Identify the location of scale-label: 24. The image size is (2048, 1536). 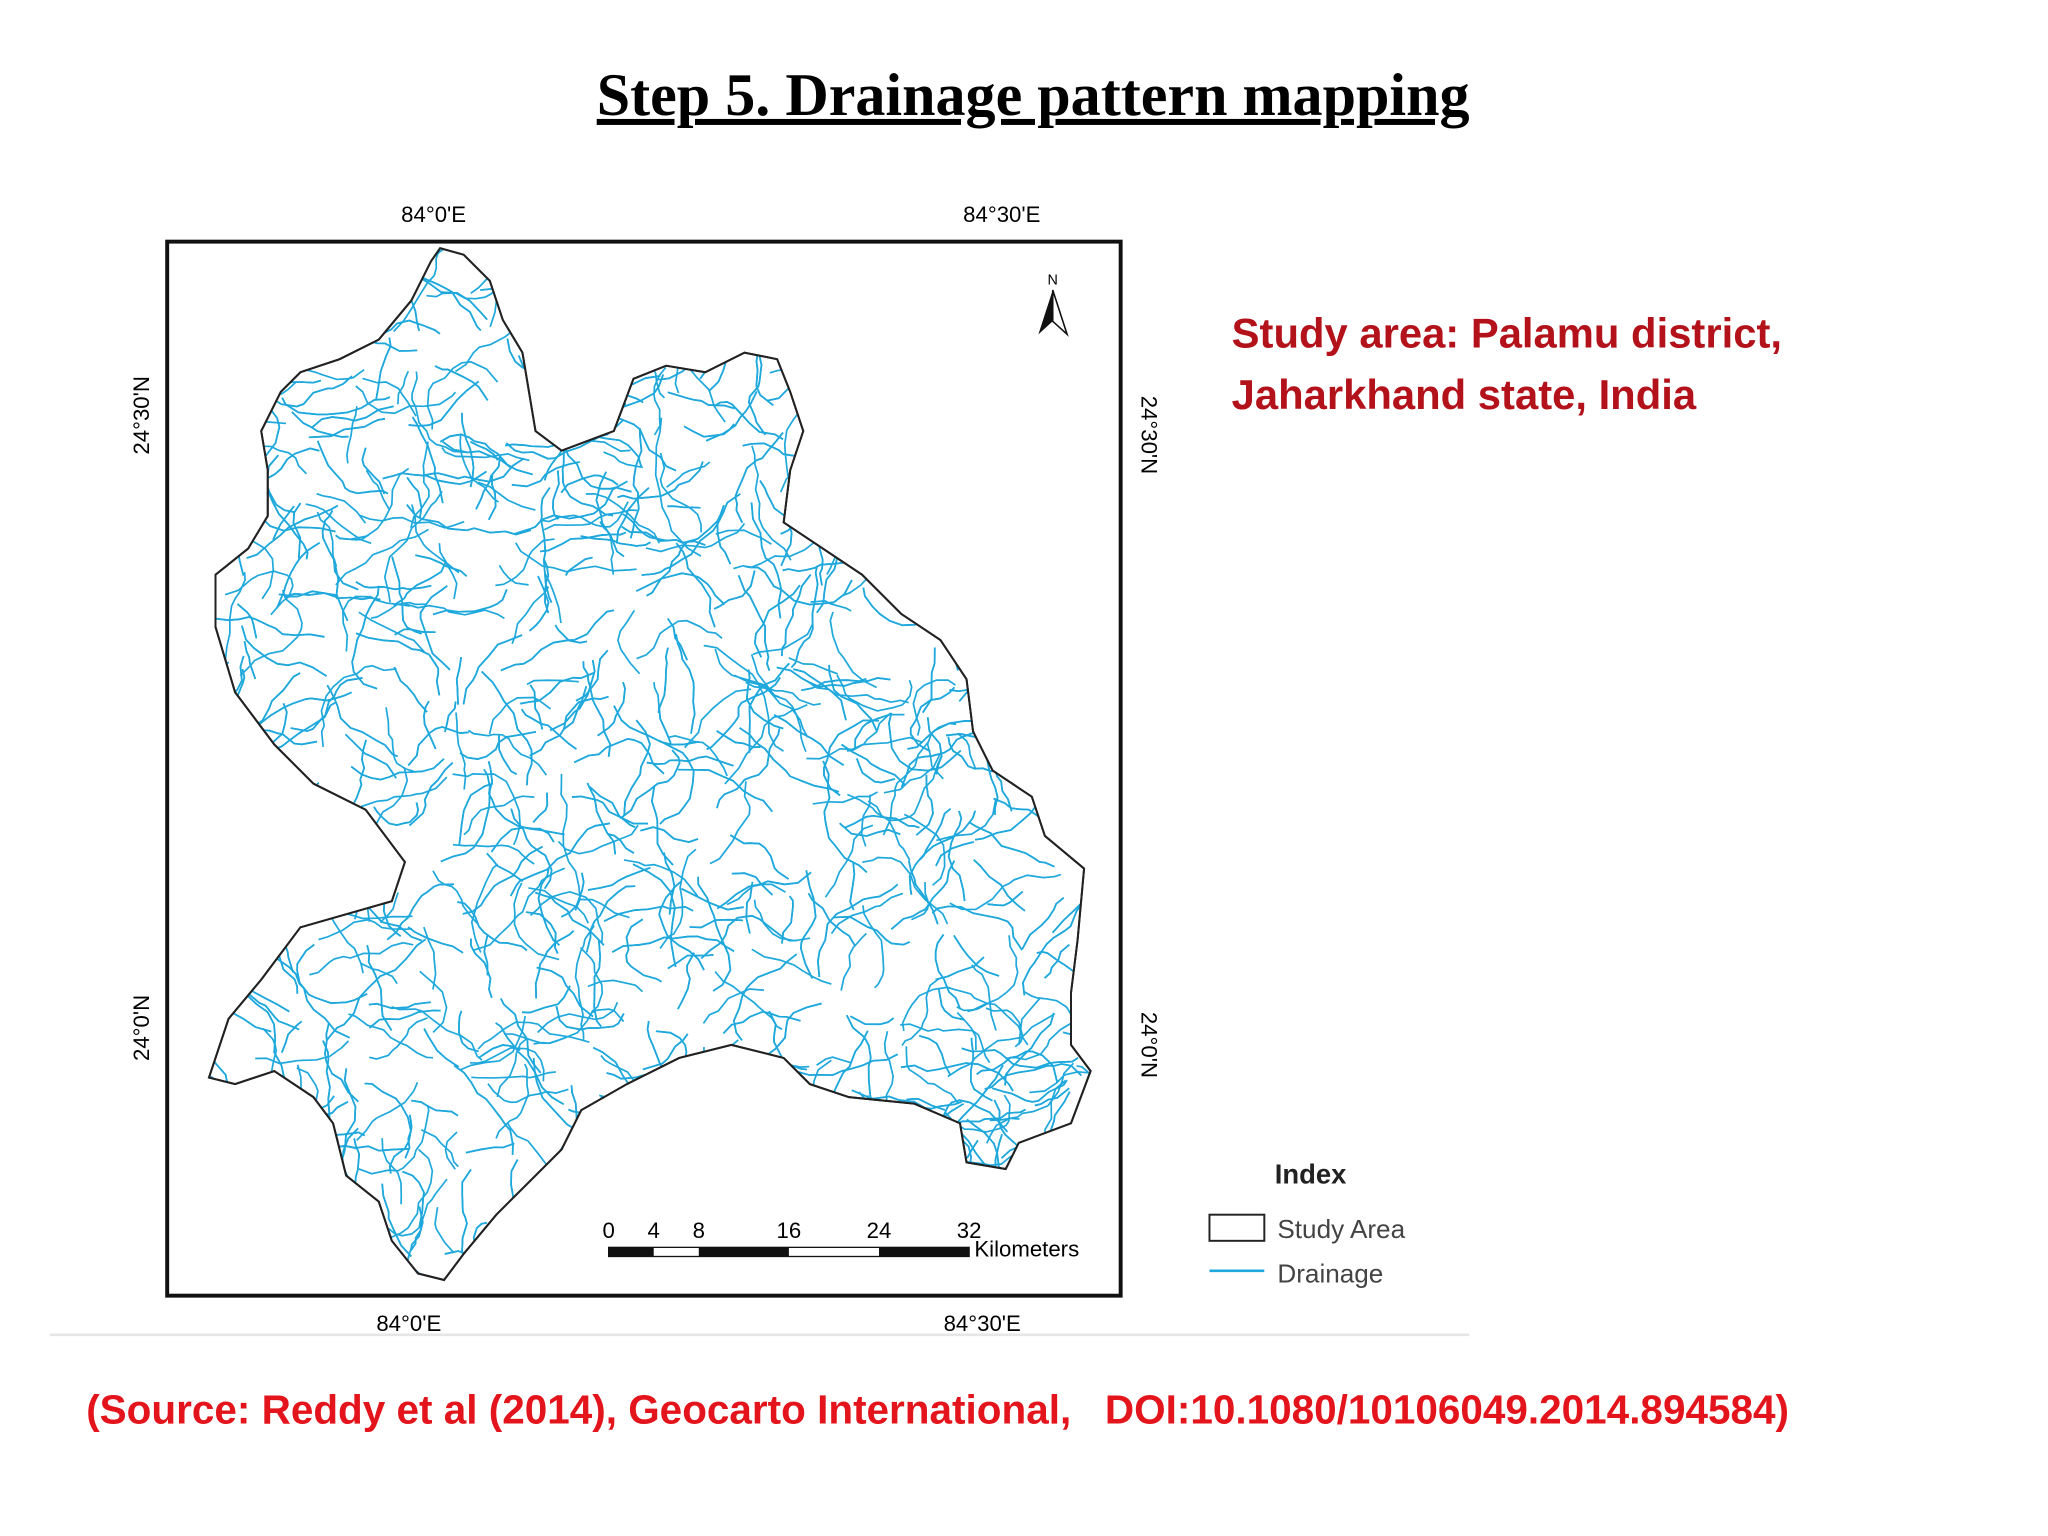
(879, 1230).